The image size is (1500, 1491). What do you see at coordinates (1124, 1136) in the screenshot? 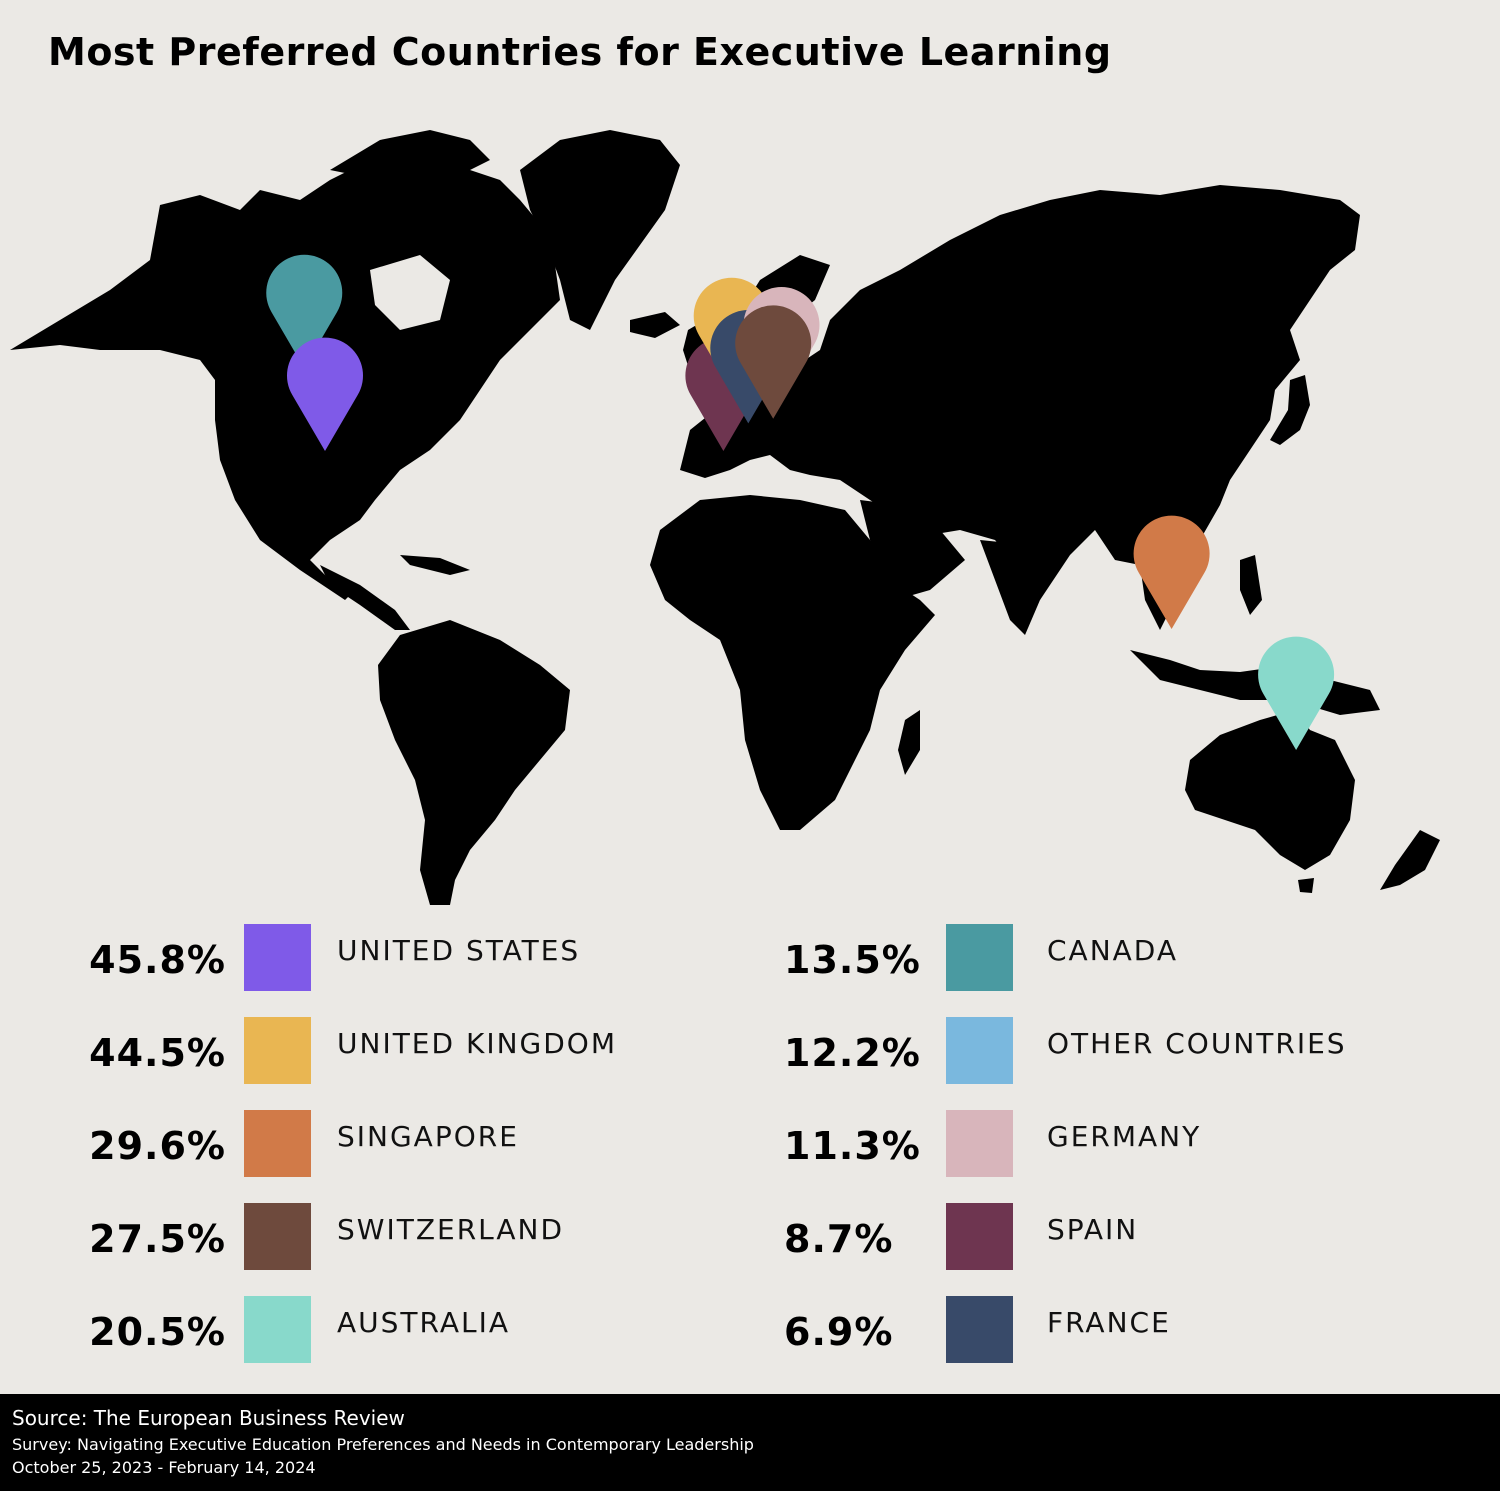
I see `legend-label: GERMANY` at bounding box center [1124, 1136].